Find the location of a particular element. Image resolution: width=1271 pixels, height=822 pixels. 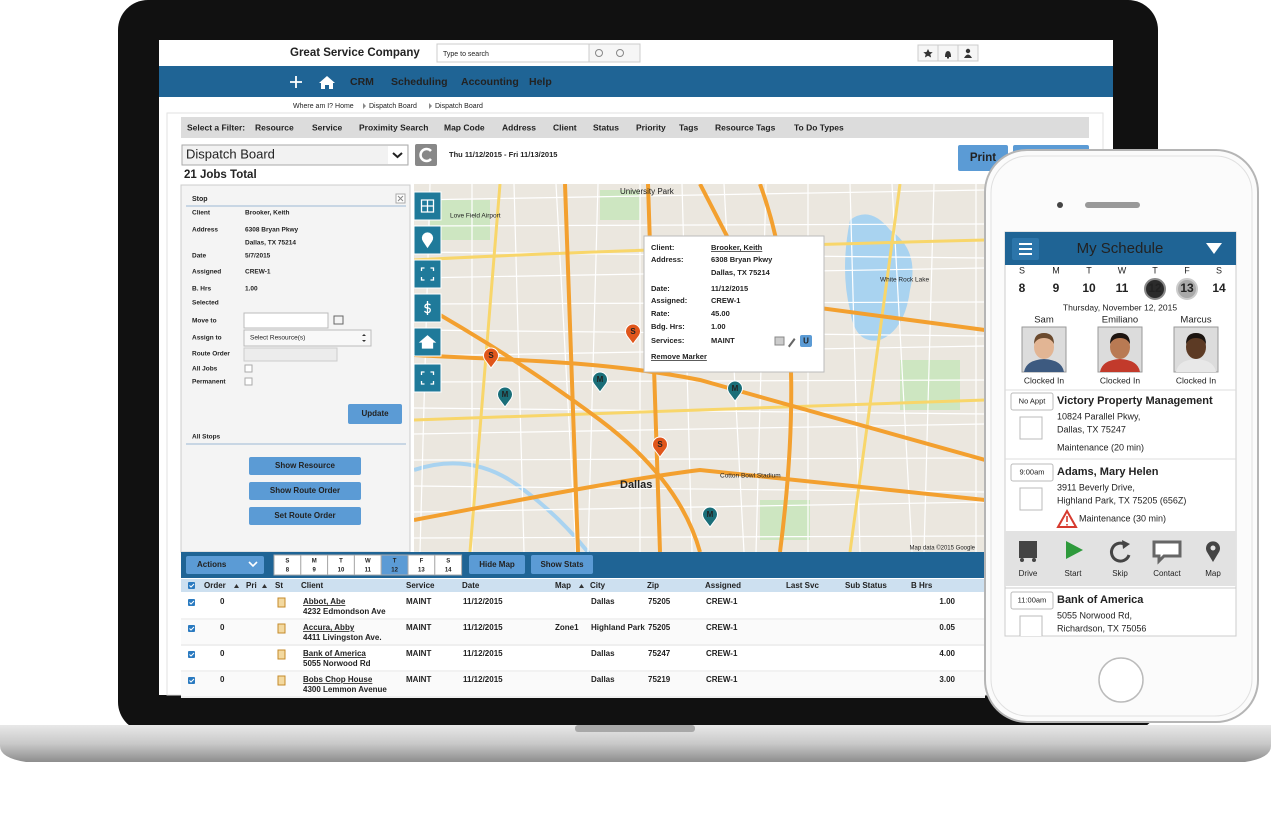

client-link: Abbot, Abe is located at coordinates (324, 601).